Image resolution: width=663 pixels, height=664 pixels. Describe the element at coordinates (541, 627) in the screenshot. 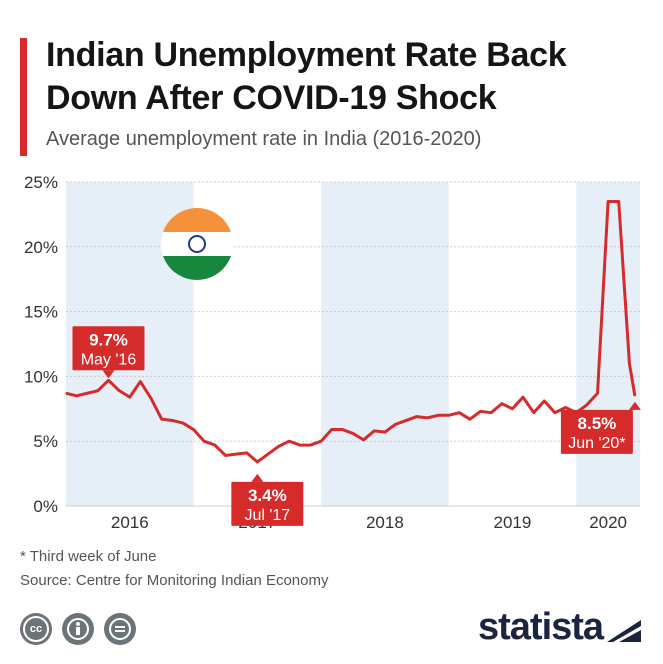

I see `statista-logo: statista` at that location.